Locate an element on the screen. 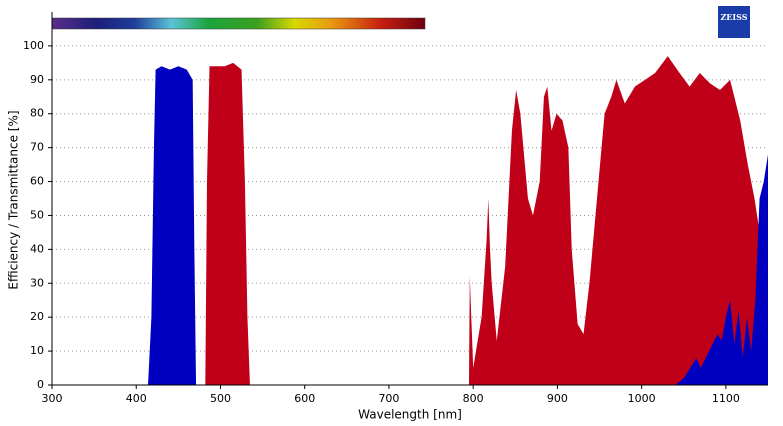 This screenshot has height=426, width=783. logo-box is located at coordinates (734, 22).